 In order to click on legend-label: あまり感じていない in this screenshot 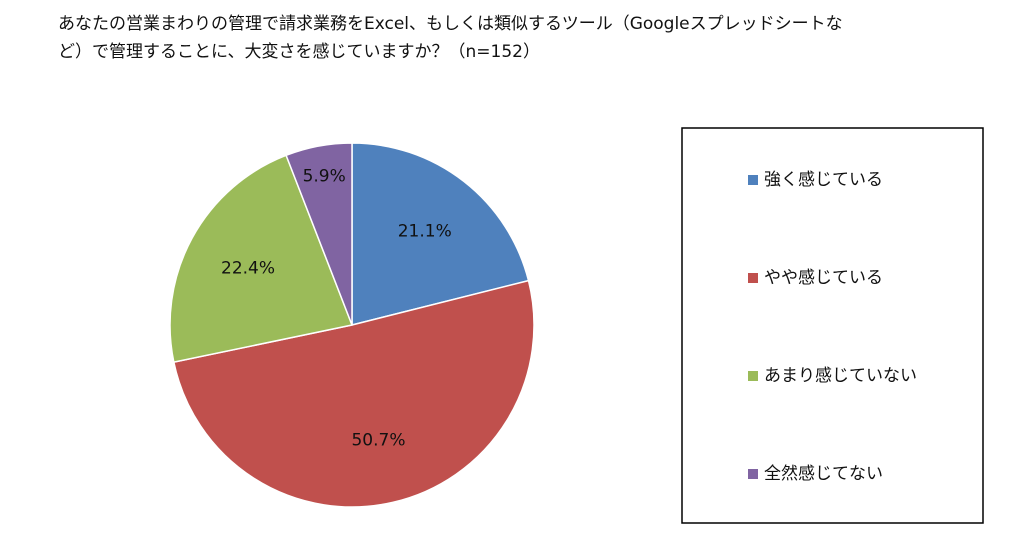, I will do `click(840, 376)`.